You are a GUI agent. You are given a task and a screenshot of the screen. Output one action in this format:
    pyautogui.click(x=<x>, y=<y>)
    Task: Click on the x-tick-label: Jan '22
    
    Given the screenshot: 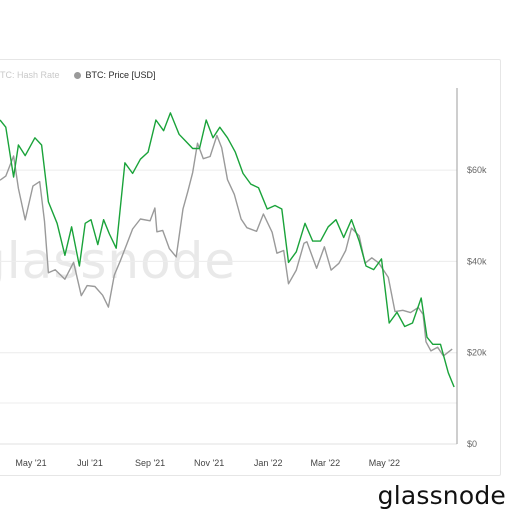 What is the action you would take?
    pyautogui.click(x=268, y=463)
    